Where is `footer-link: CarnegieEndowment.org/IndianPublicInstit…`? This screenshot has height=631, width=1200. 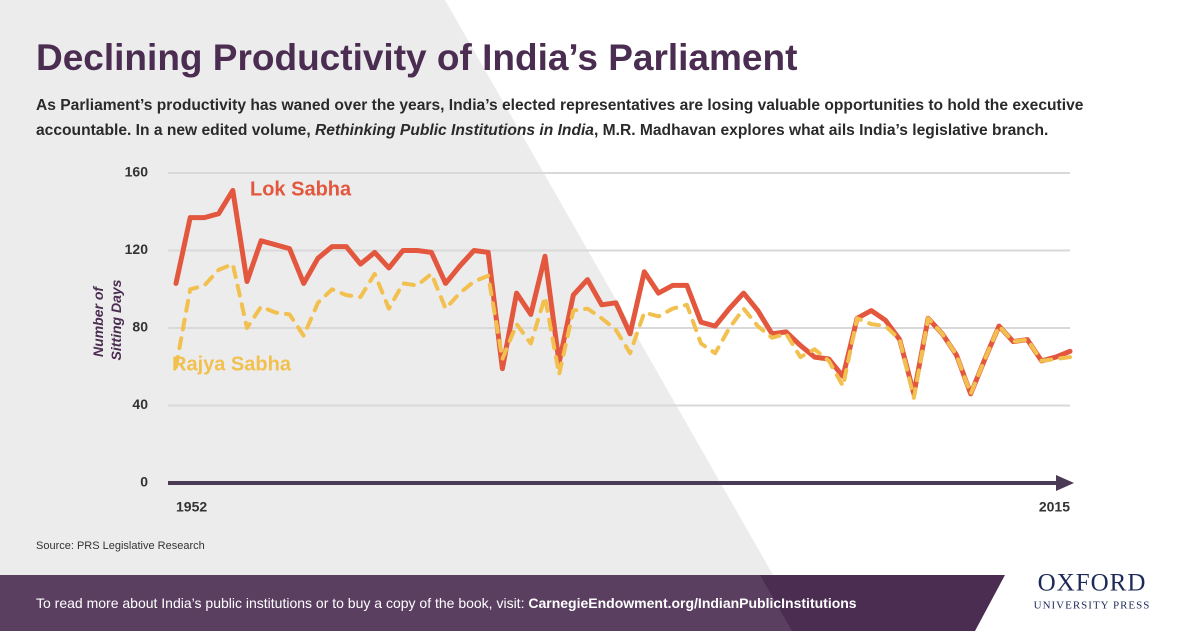 footer-link: CarnegieEndowment.org/IndianPublicInstit… is located at coordinates (692, 603).